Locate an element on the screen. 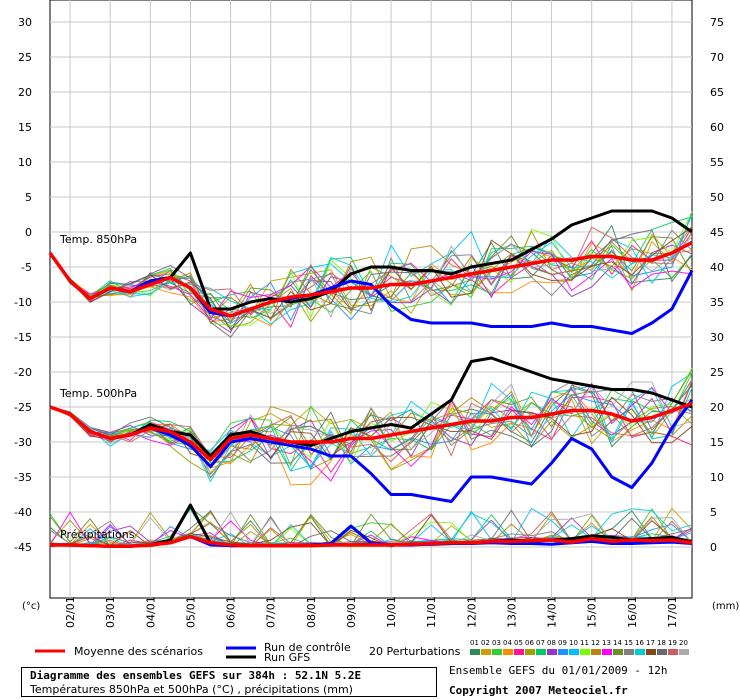 Image resolution: width=740 pixels, height=700 pixels. perturbation-20-t500 is located at coordinates (371, 427).